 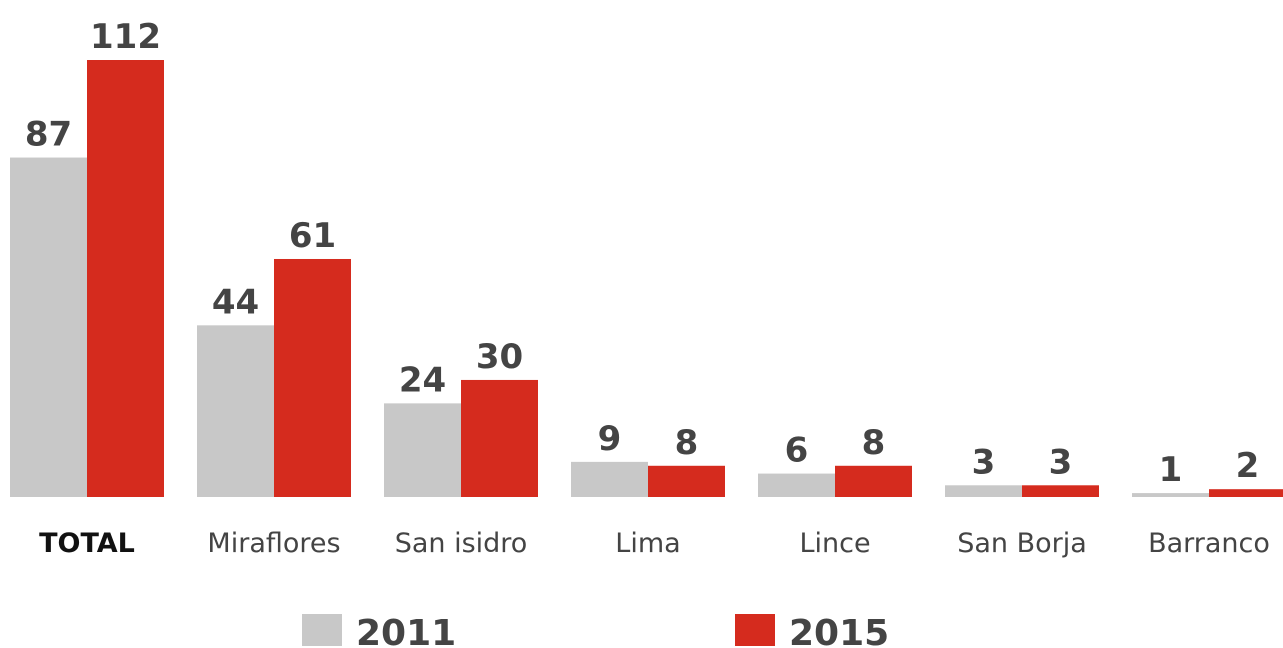 I want to click on category-label: TOTAL, so click(x=87, y=543).